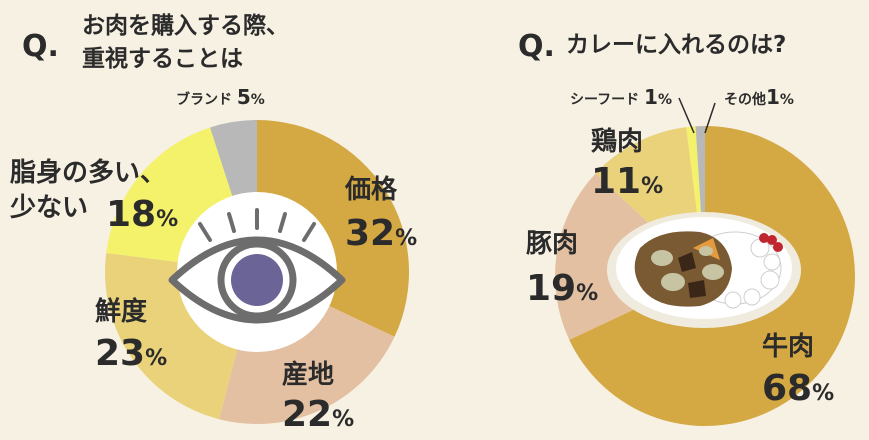  Describe the element at coordinates (617, 142) in the screenshot. I see `chart2-chicken-label: 鶏肉` at that location.